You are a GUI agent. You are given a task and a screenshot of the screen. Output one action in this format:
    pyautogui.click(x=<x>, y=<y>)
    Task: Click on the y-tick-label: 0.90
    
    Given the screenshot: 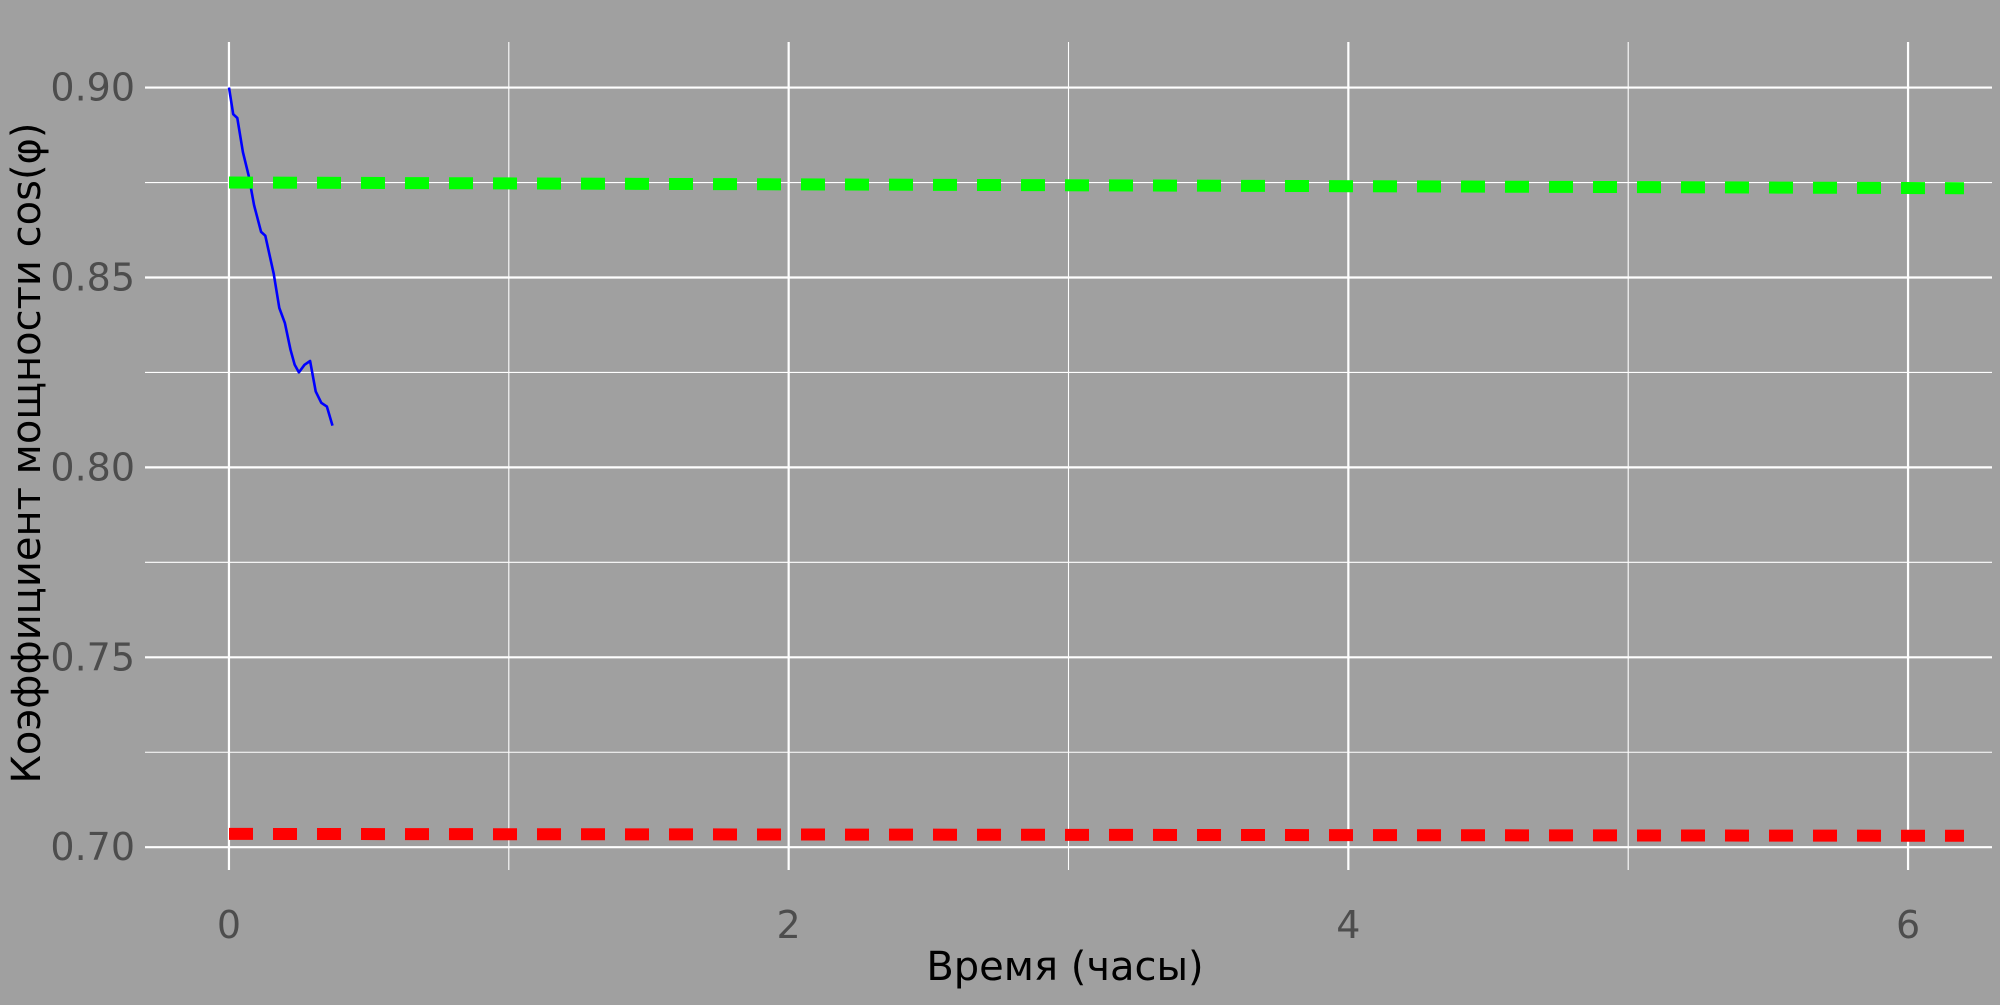 What is the action you would take?
    pyautogui.click(x=92, y=88)
    